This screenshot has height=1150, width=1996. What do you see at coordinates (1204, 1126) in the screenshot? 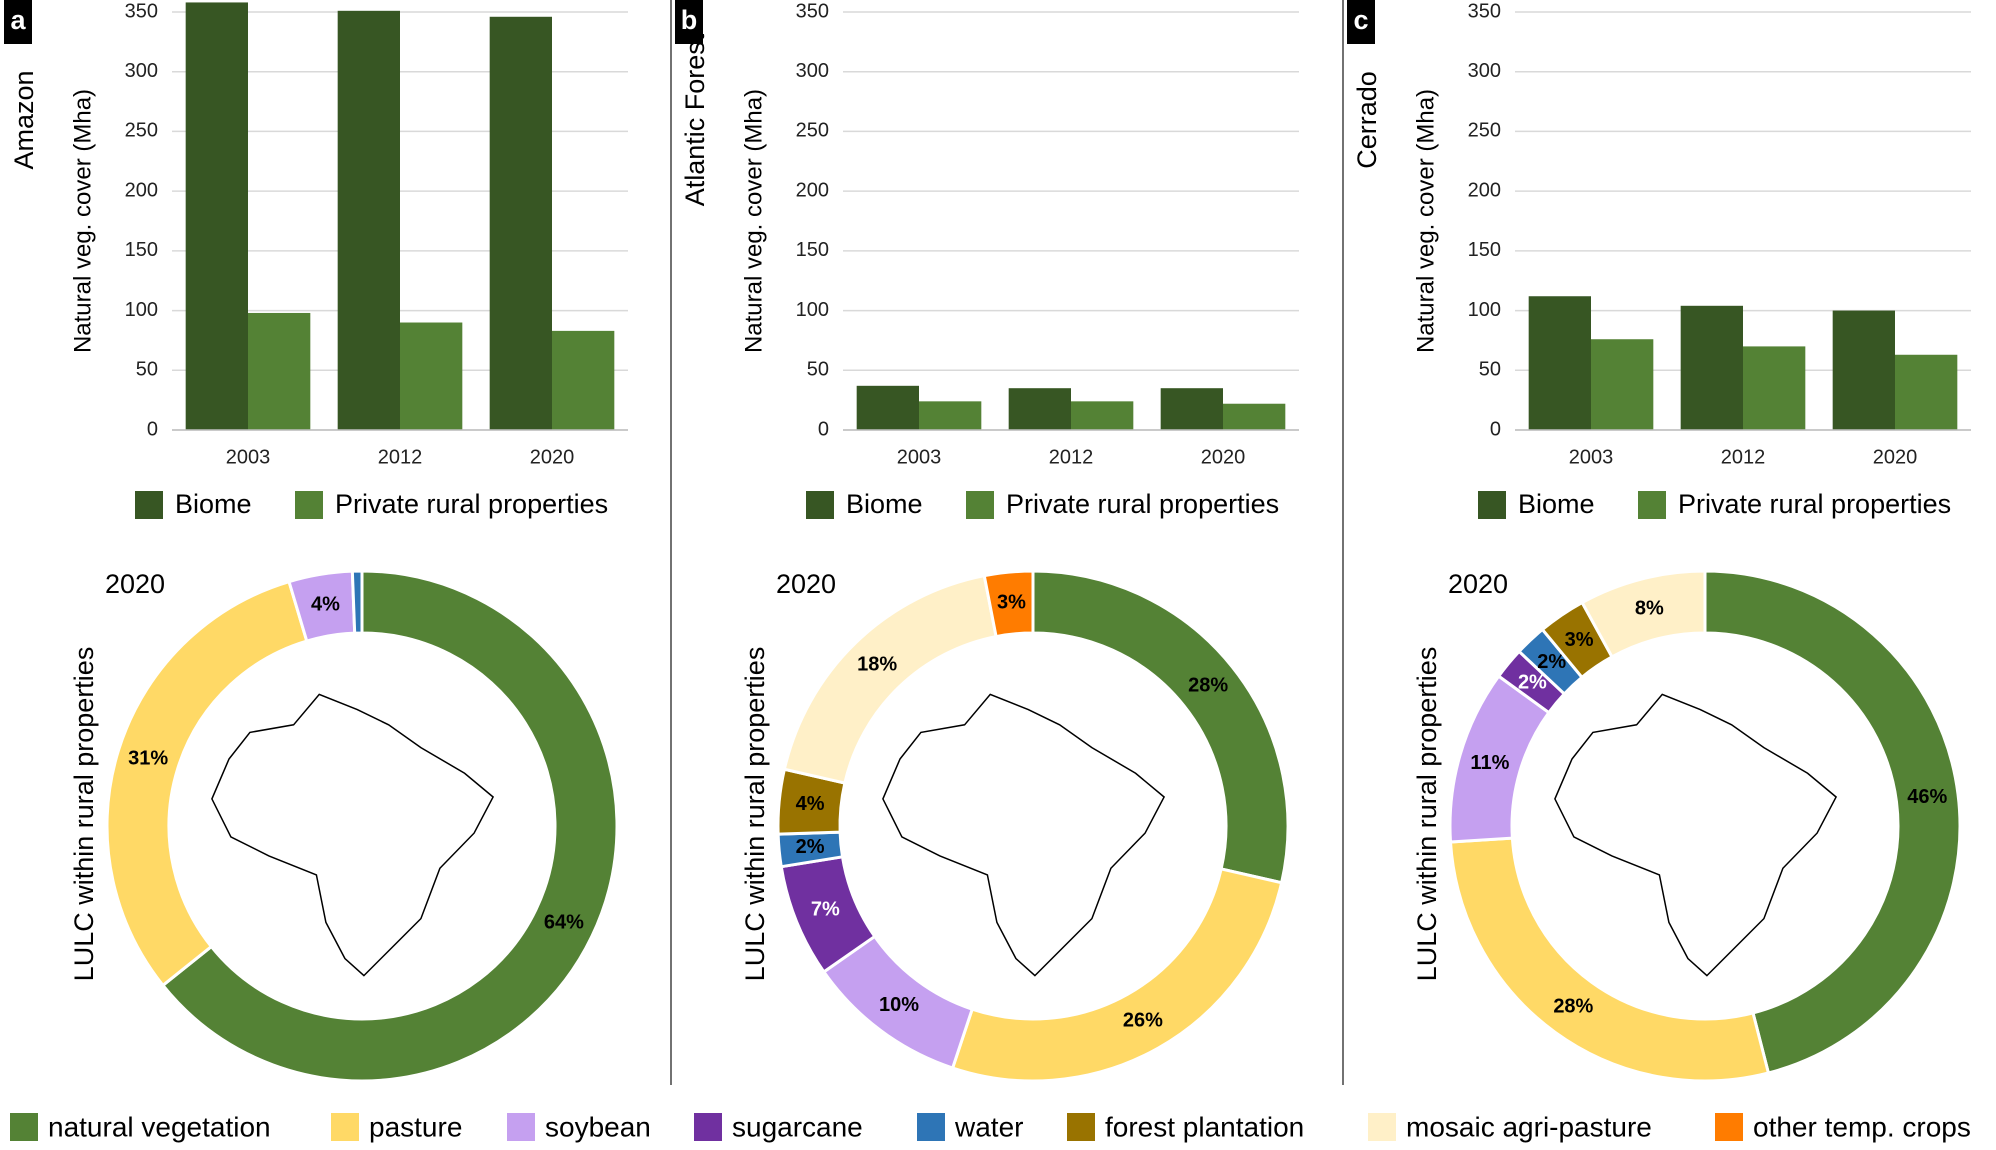
I see `legend-label: forest plantation` at bounding box center [1204, 1126].